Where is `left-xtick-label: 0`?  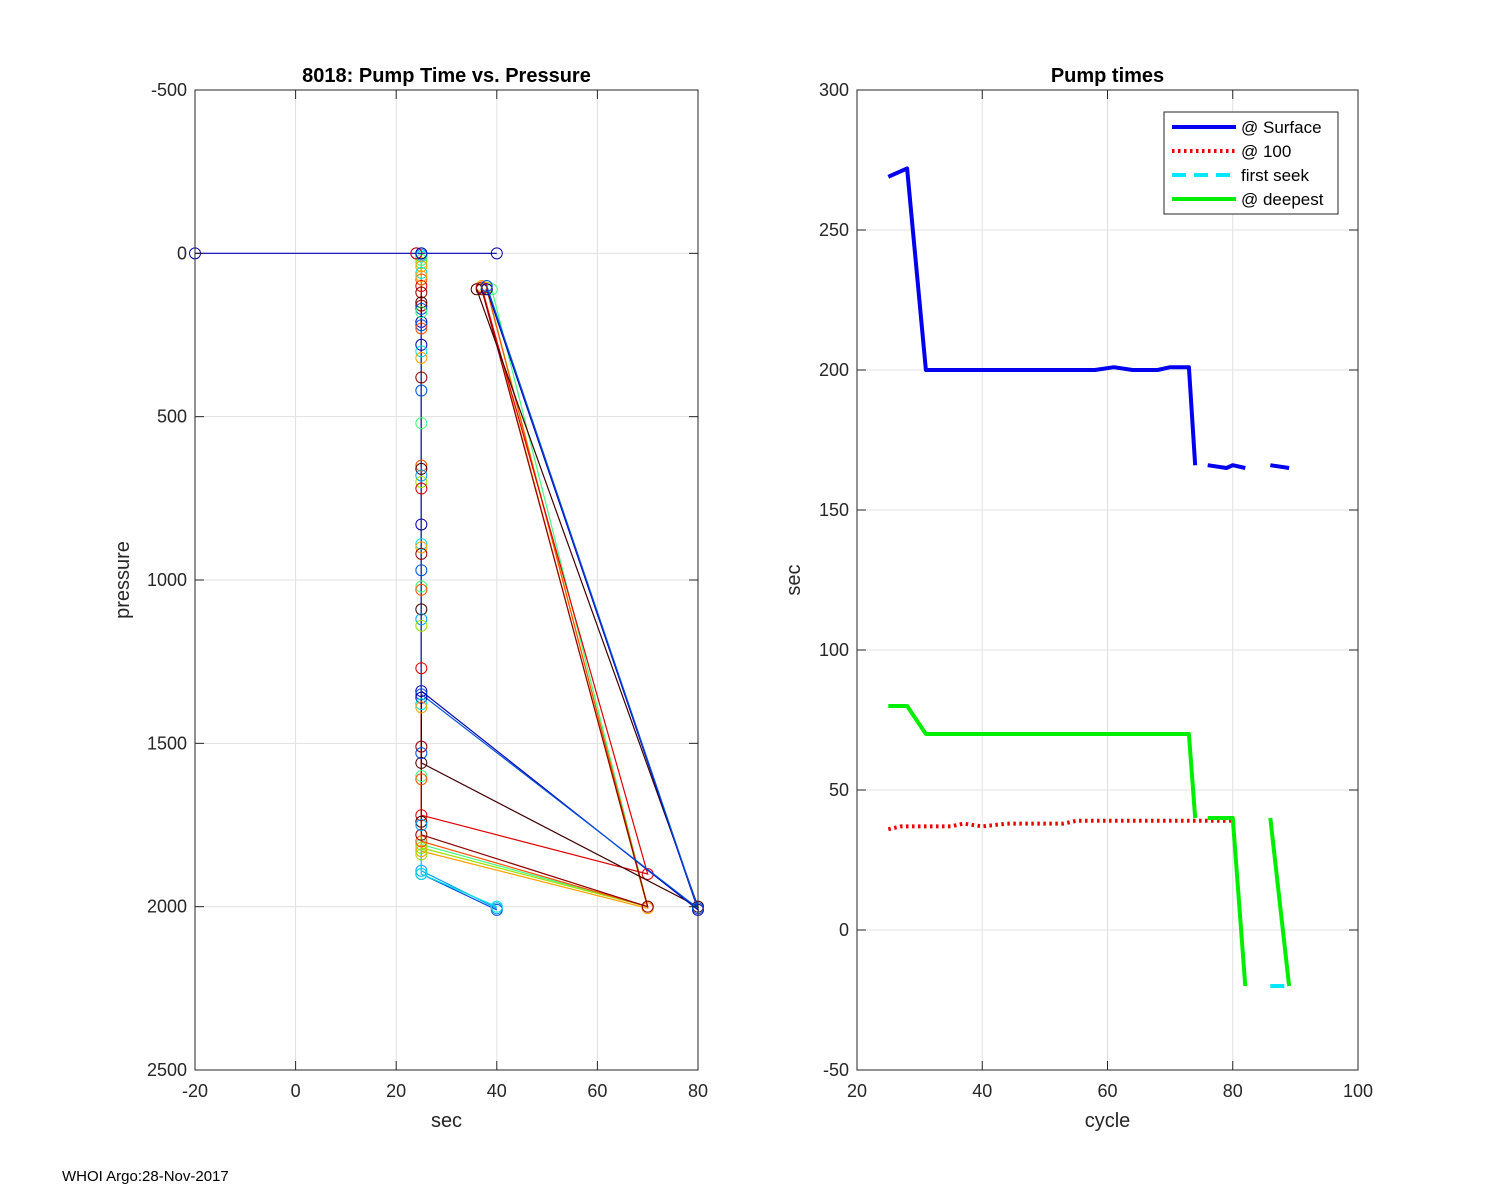
left-xtick-label: 0 is located at coordinates (296, 1091).